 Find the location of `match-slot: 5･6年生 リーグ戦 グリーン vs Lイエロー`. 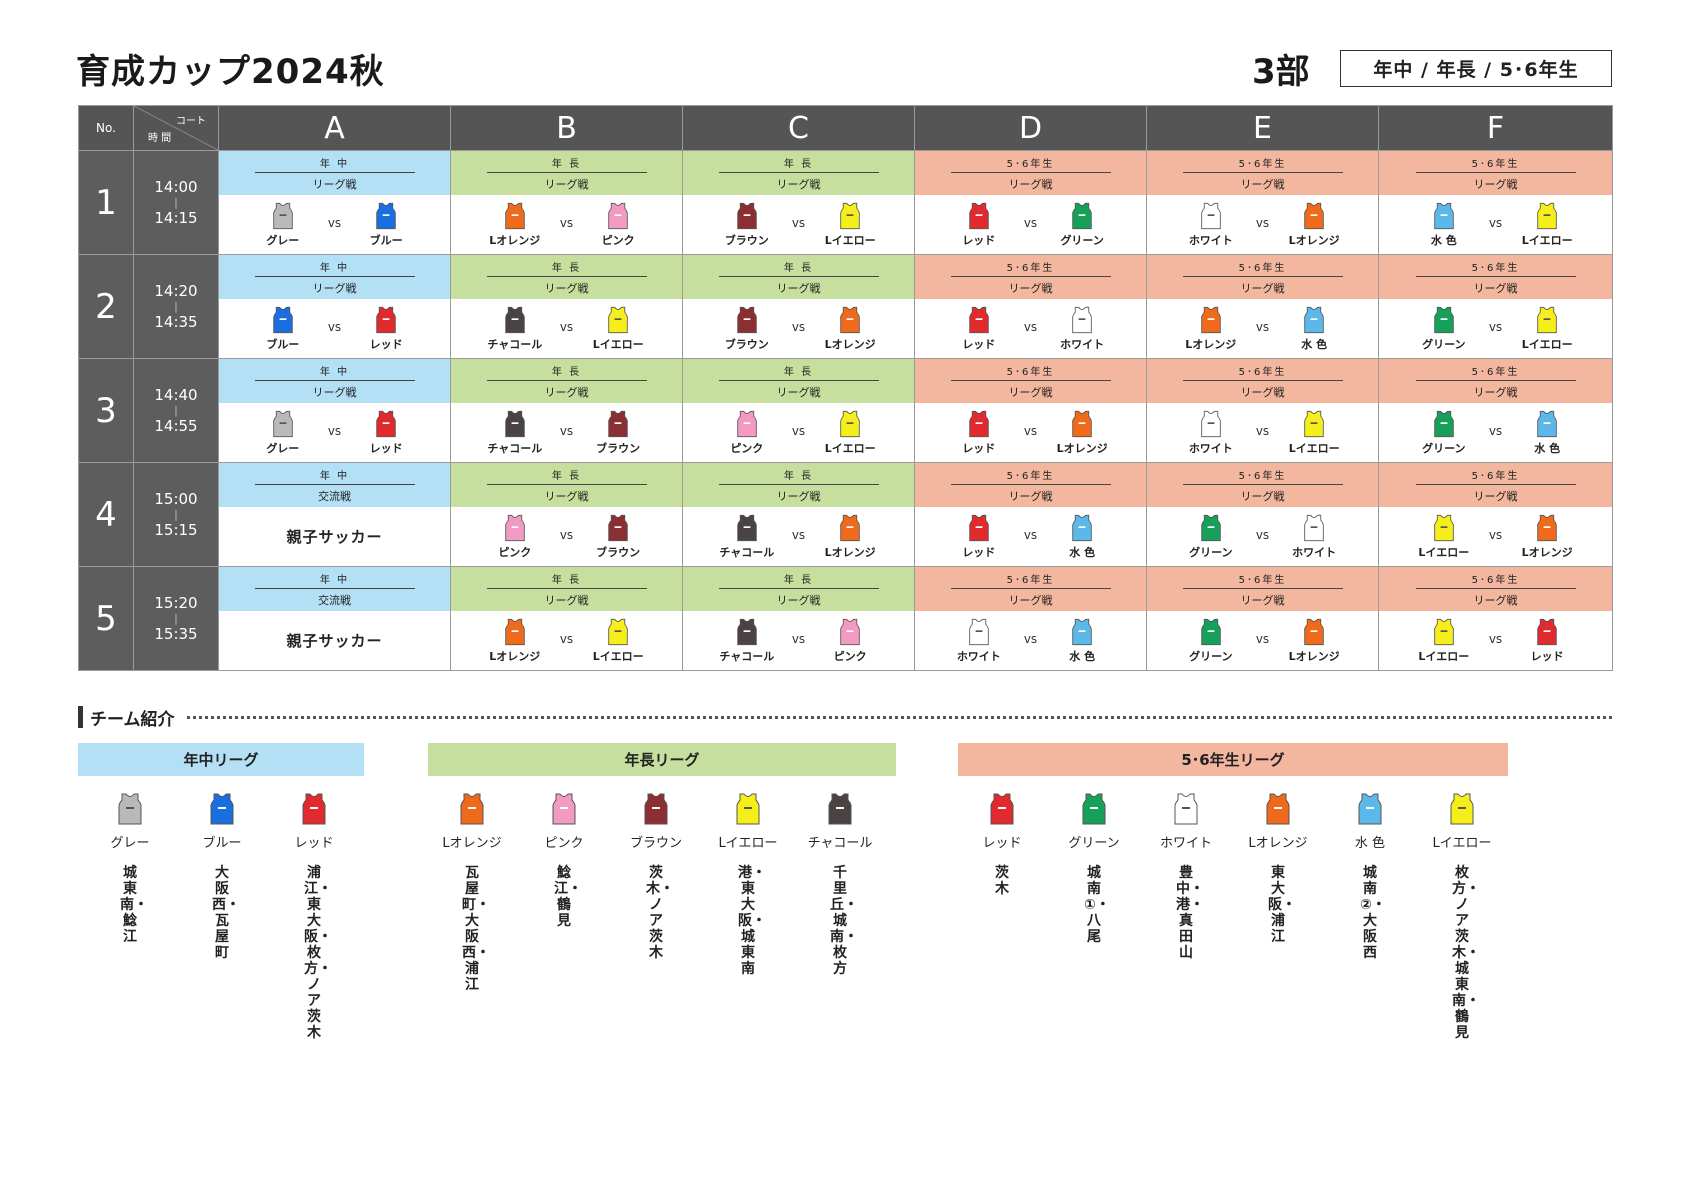

match-slot: 5･6年生 リーグ戦 グリーン vs Lイエロー is located at coordinates (1495, 306).